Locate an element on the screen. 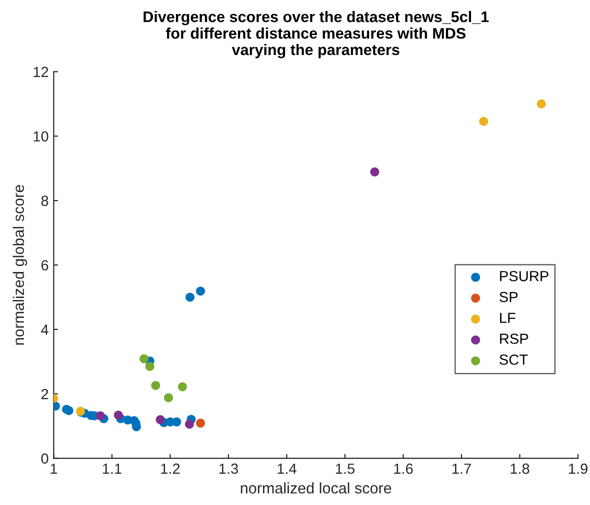  x-axis-title: normalized local score is located at coordinates (316, 488).